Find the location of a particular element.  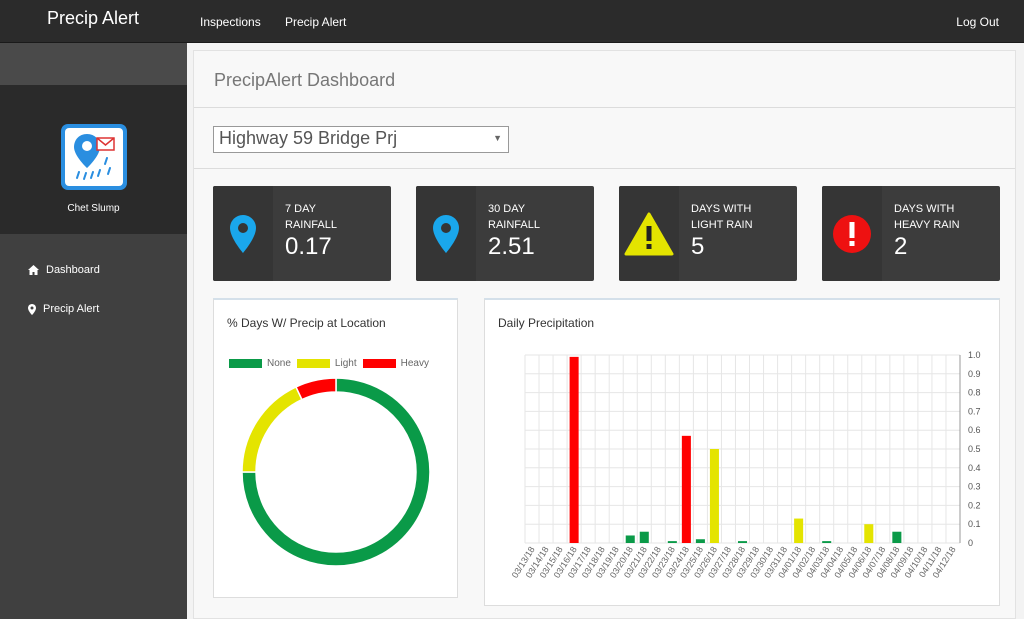

app-logo-icon is located at coordinates (94, 157).